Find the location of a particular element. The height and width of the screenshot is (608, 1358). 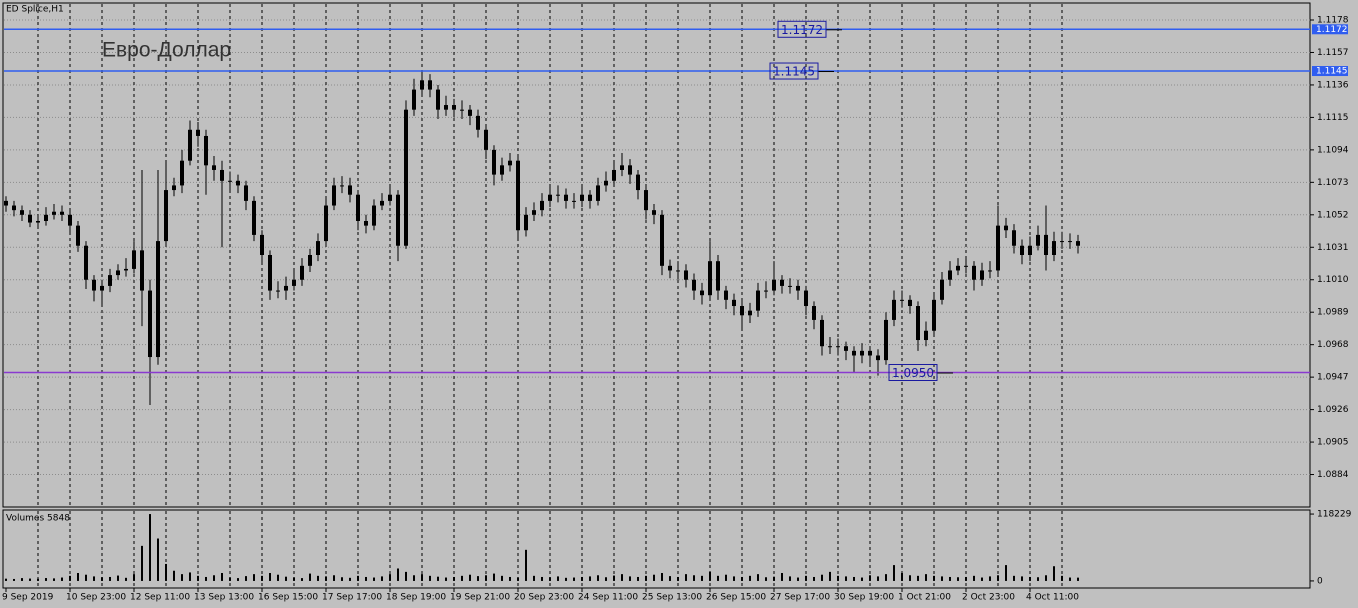

annotation: Евро-Доллар is located at coordinates (166, 50).